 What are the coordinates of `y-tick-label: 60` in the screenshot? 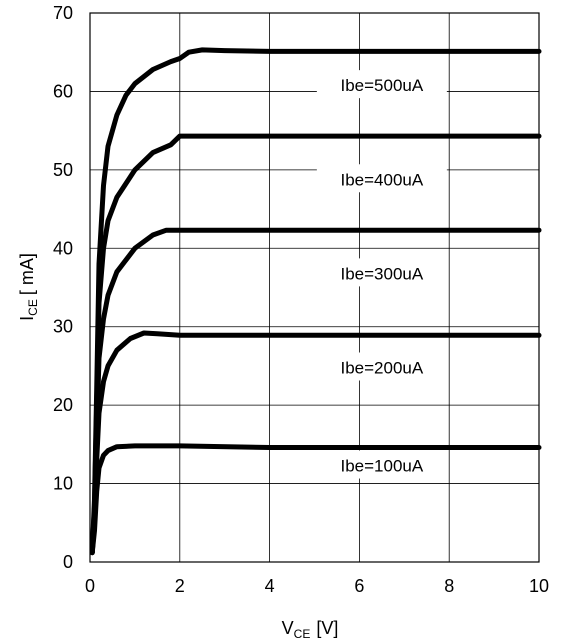 It's located at (63, 91).